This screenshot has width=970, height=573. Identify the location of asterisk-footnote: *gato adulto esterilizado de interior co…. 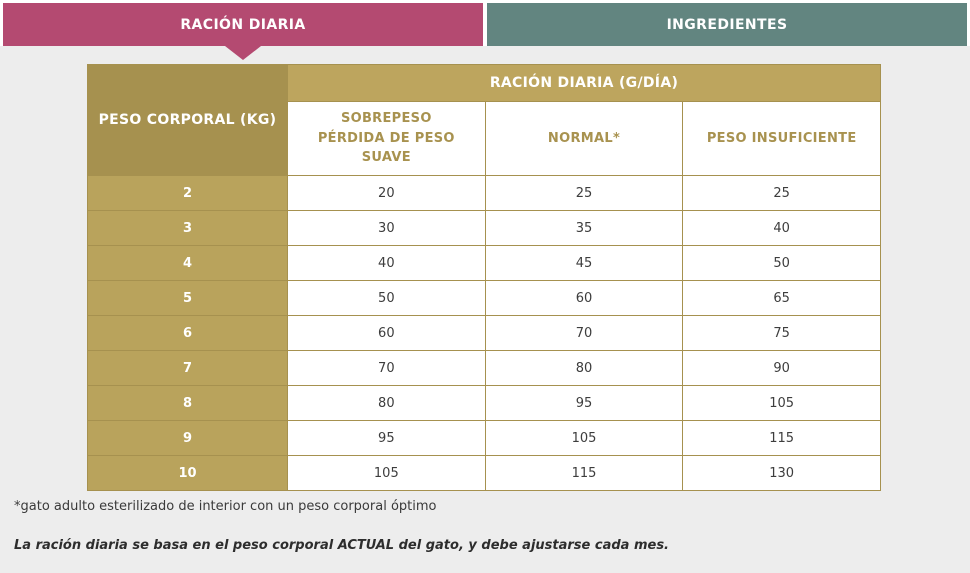
(225, 506).